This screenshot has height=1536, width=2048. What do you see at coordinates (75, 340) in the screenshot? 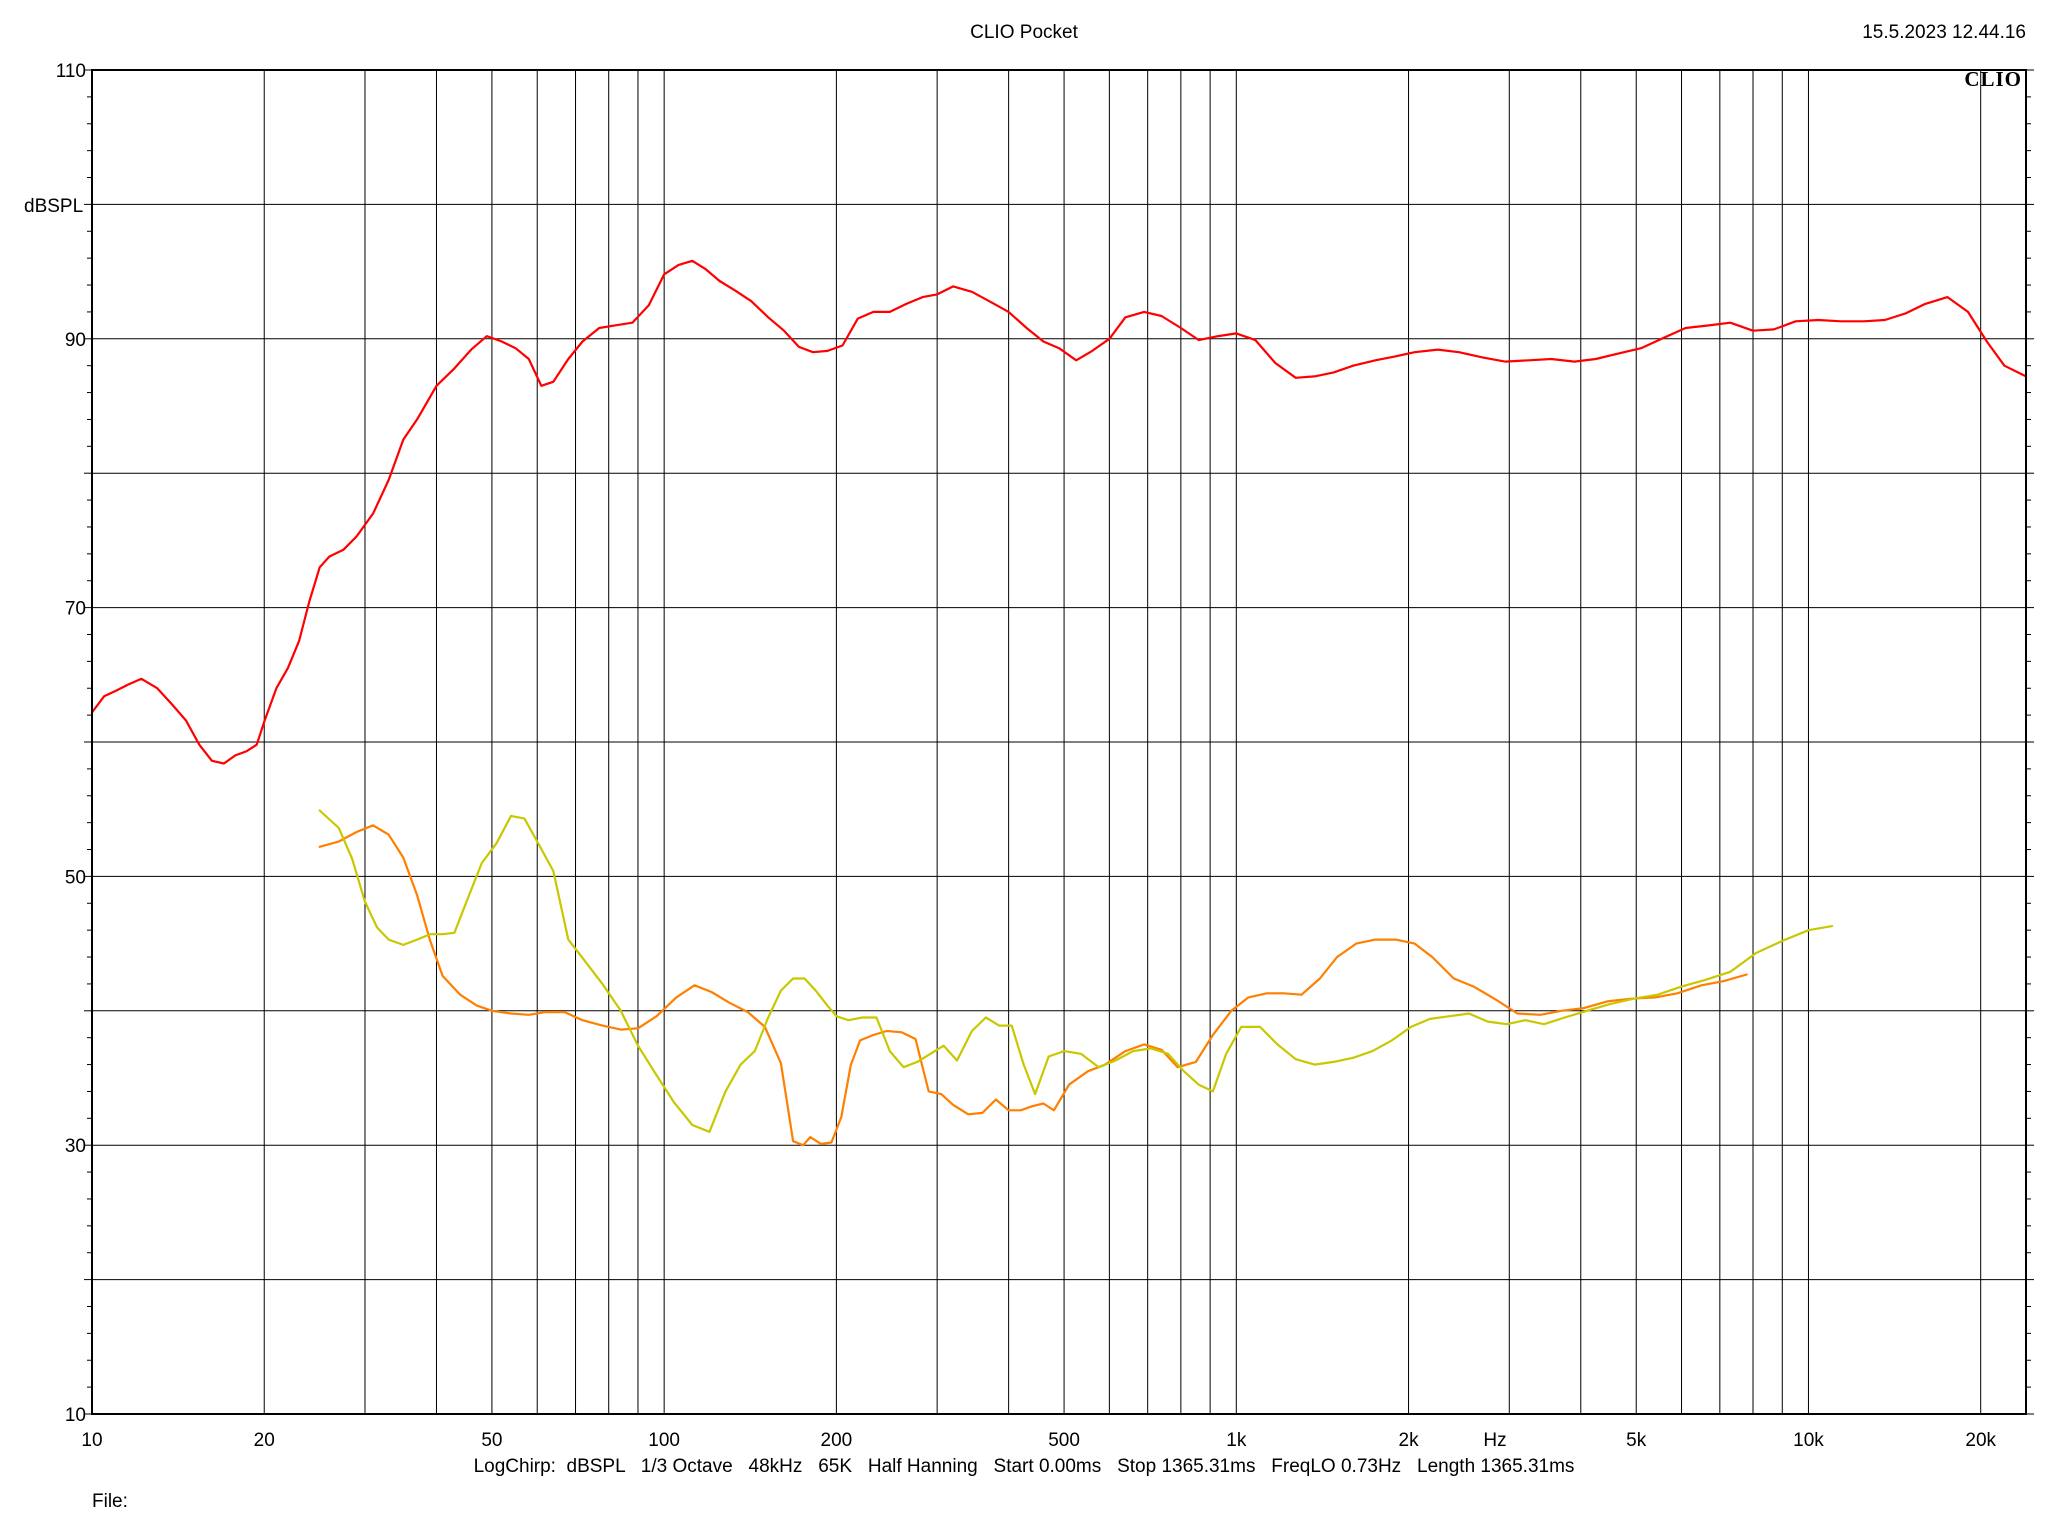
I see `y-tick-label: 90` at bounding box center [75, 340].